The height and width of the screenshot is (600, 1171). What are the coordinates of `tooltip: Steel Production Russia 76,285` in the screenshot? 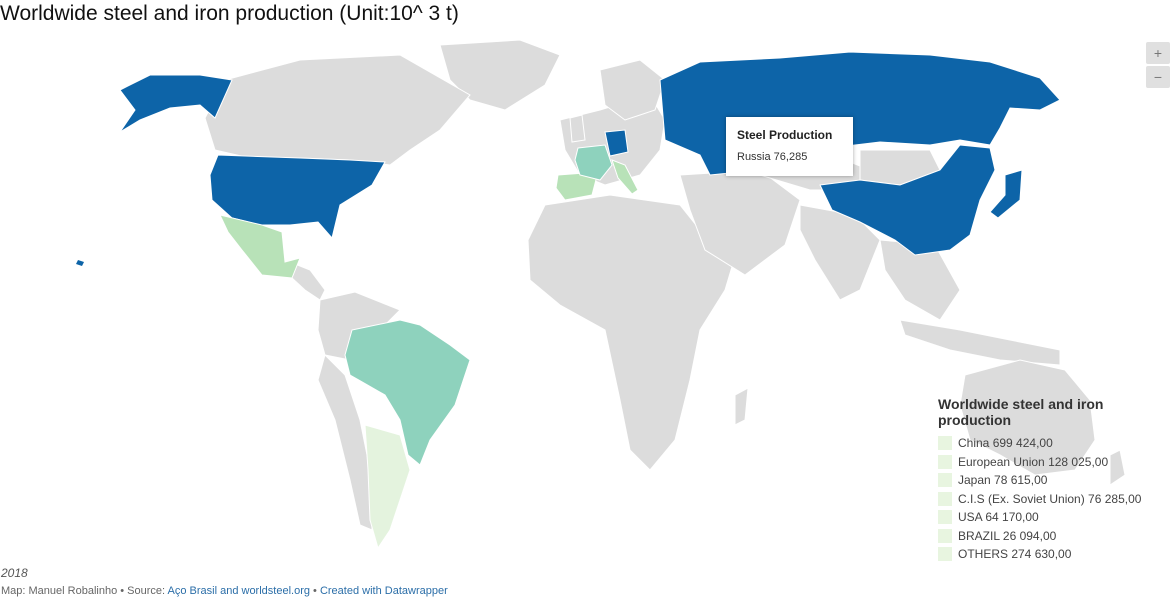 It's located at (789, 146).